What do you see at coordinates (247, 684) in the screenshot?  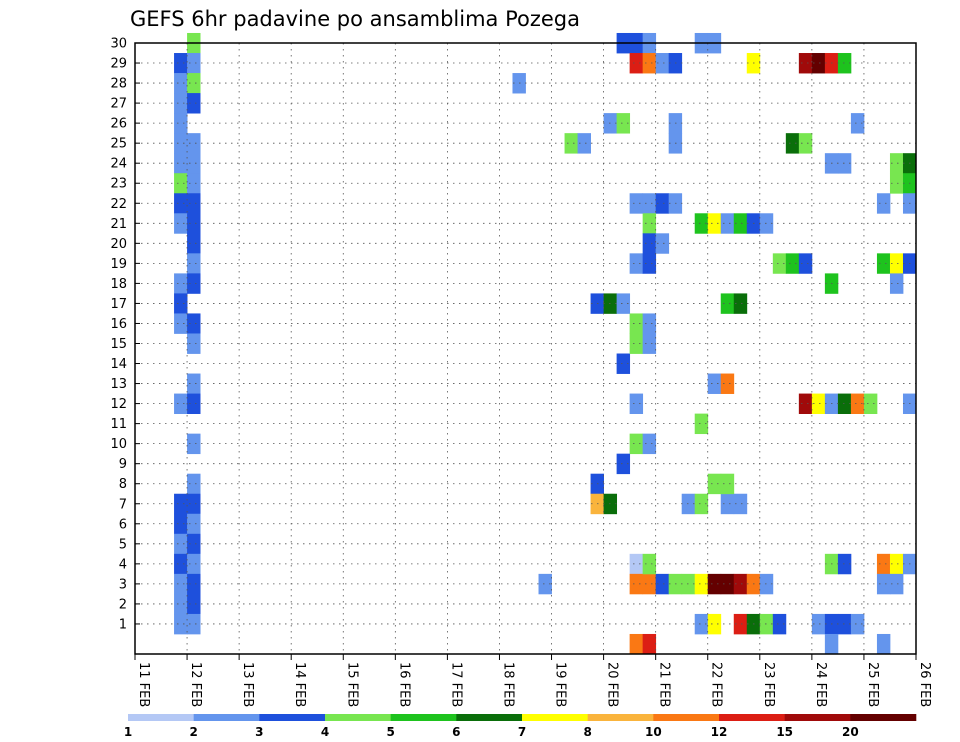 I see `x-tick-label: 13 FEB` at bounding box center [247, 684].